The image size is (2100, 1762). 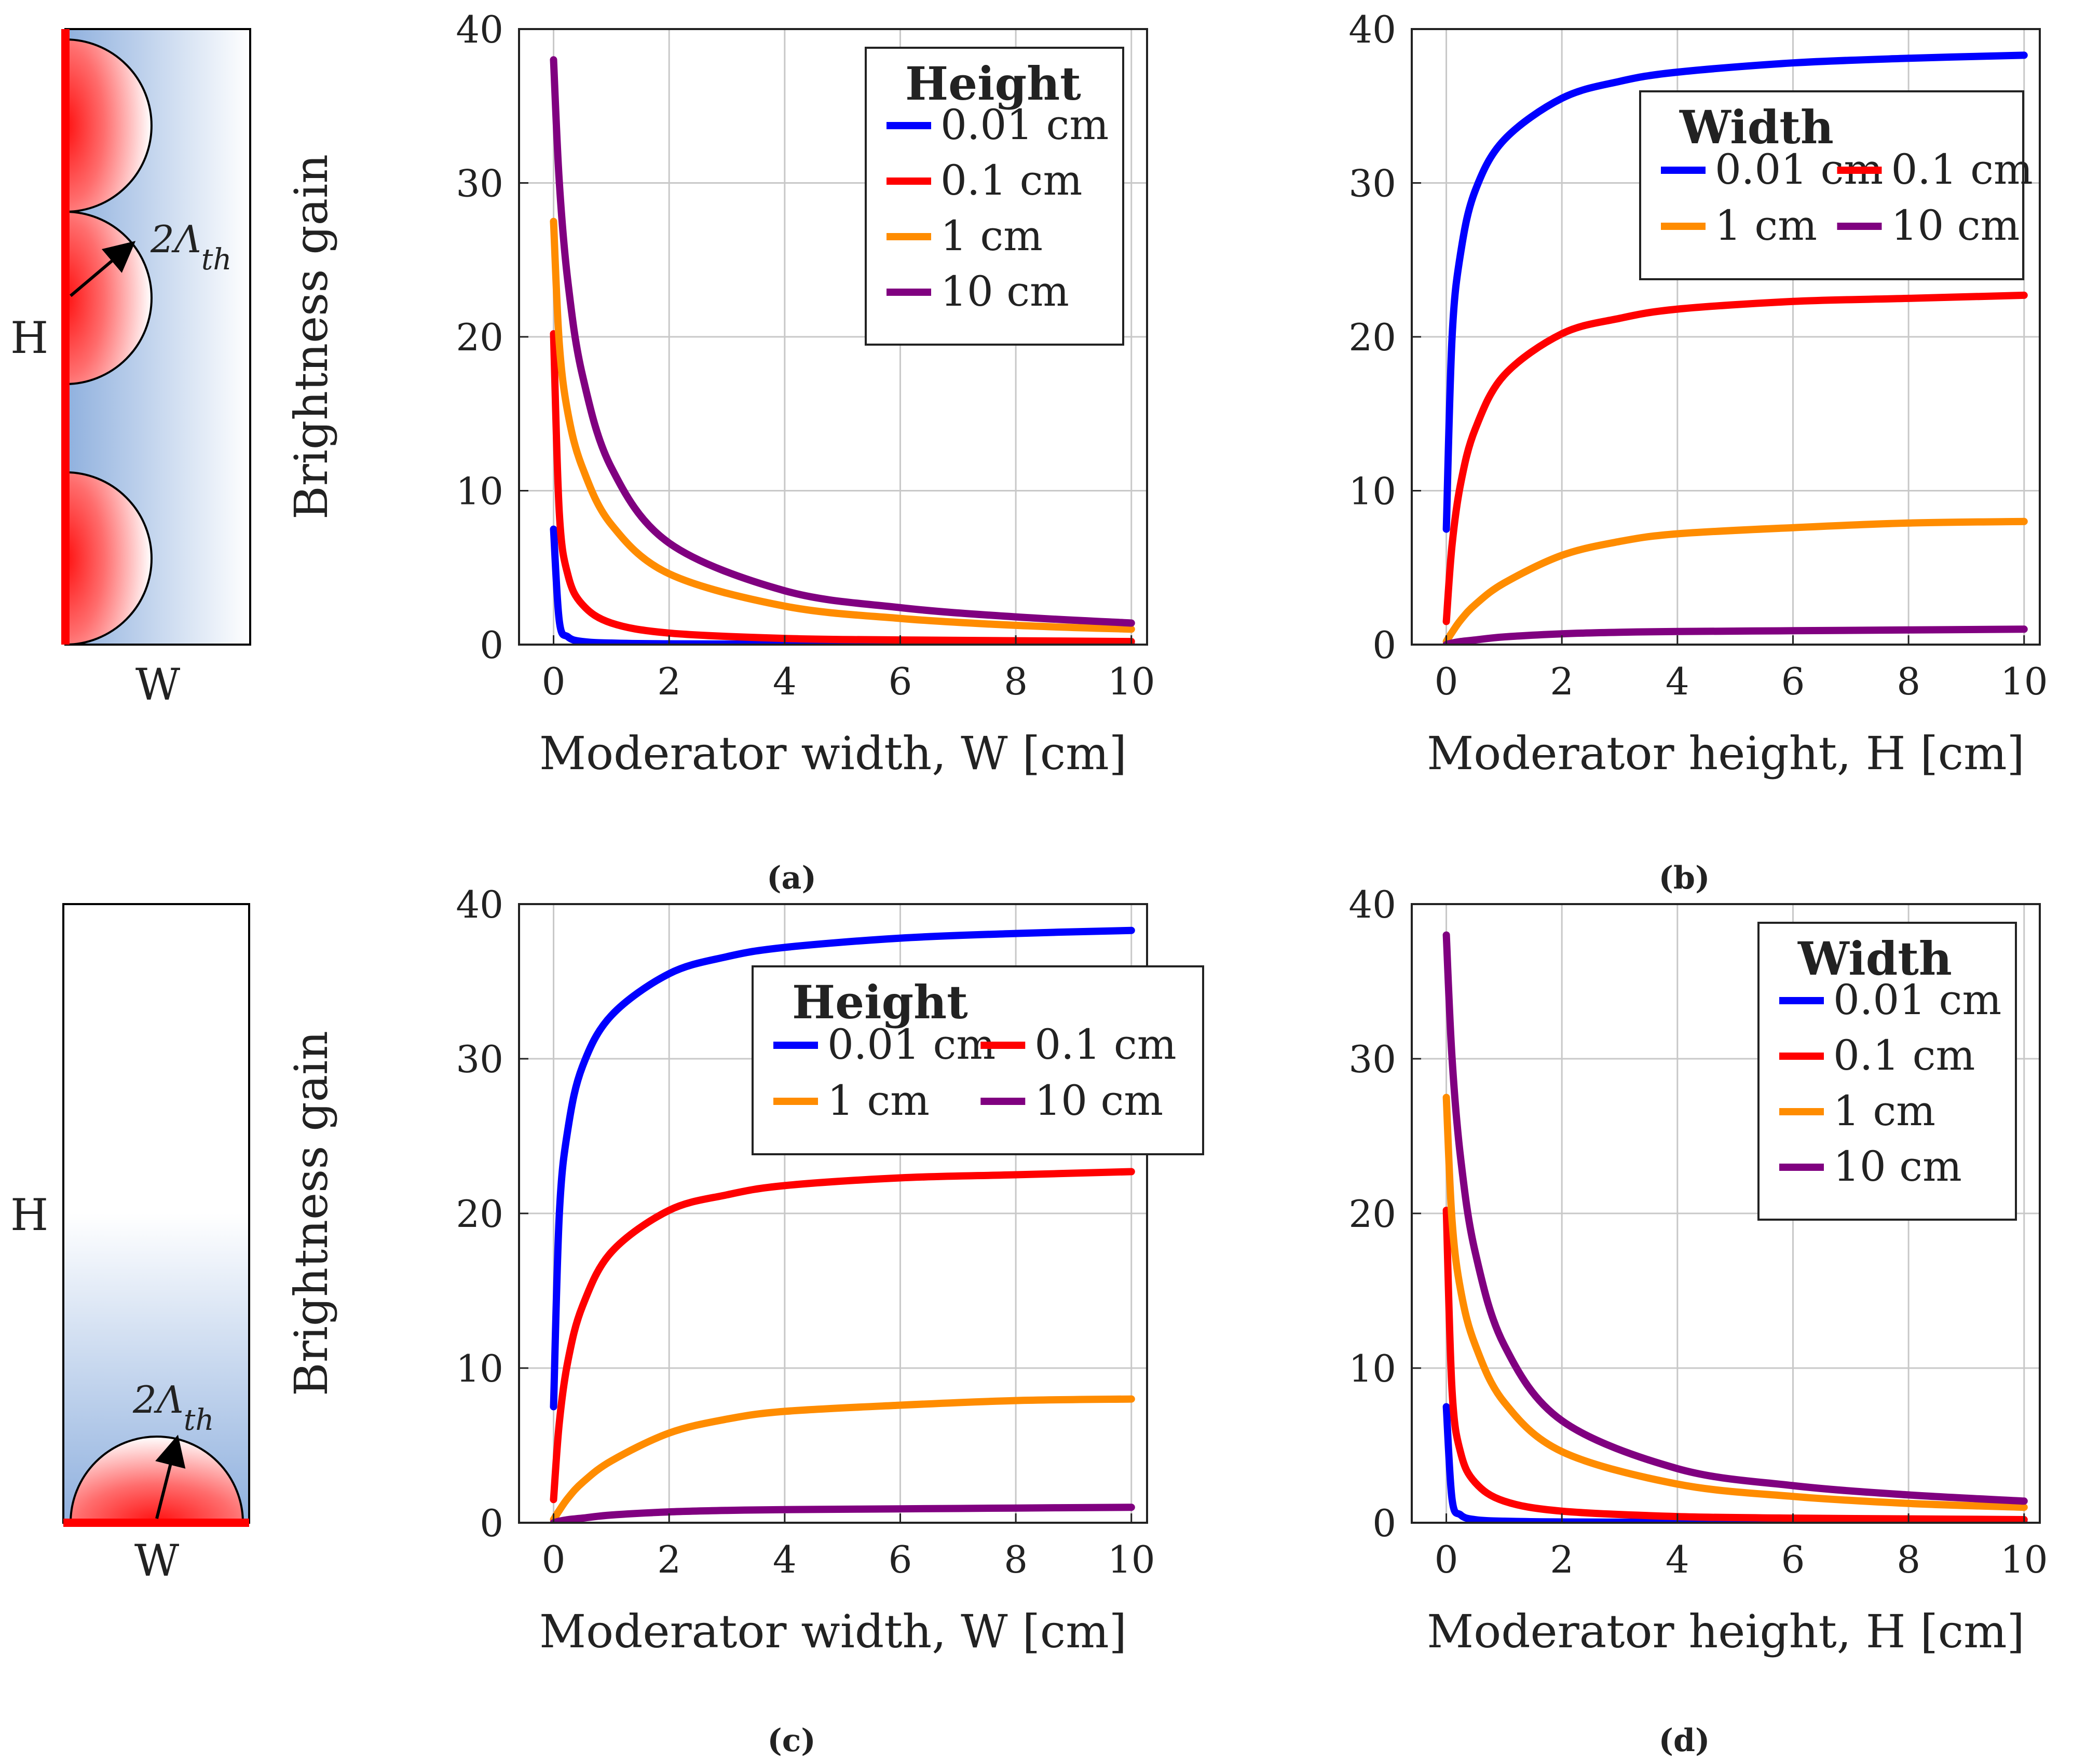 I want to click on panel-caption: (d), so click(x=1684, y=1741).